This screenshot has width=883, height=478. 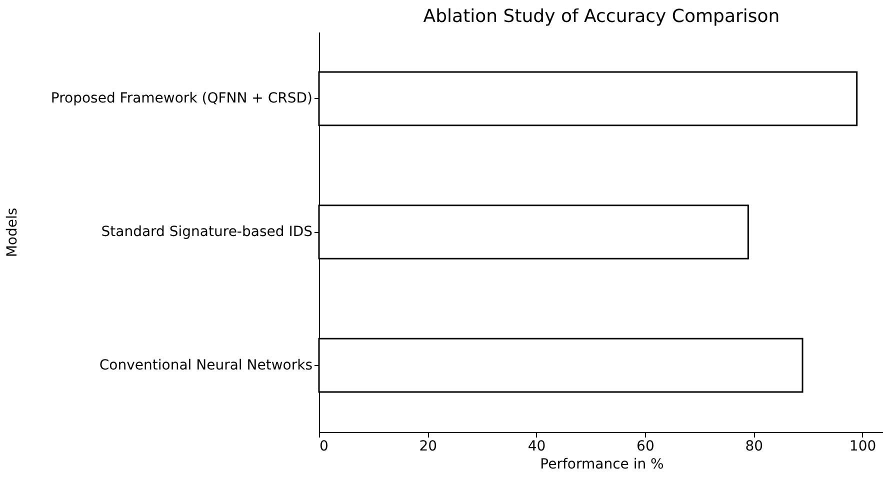 I want to click on y-tick-label: Standard Signature-based IDS, so click(x=207, y=232).